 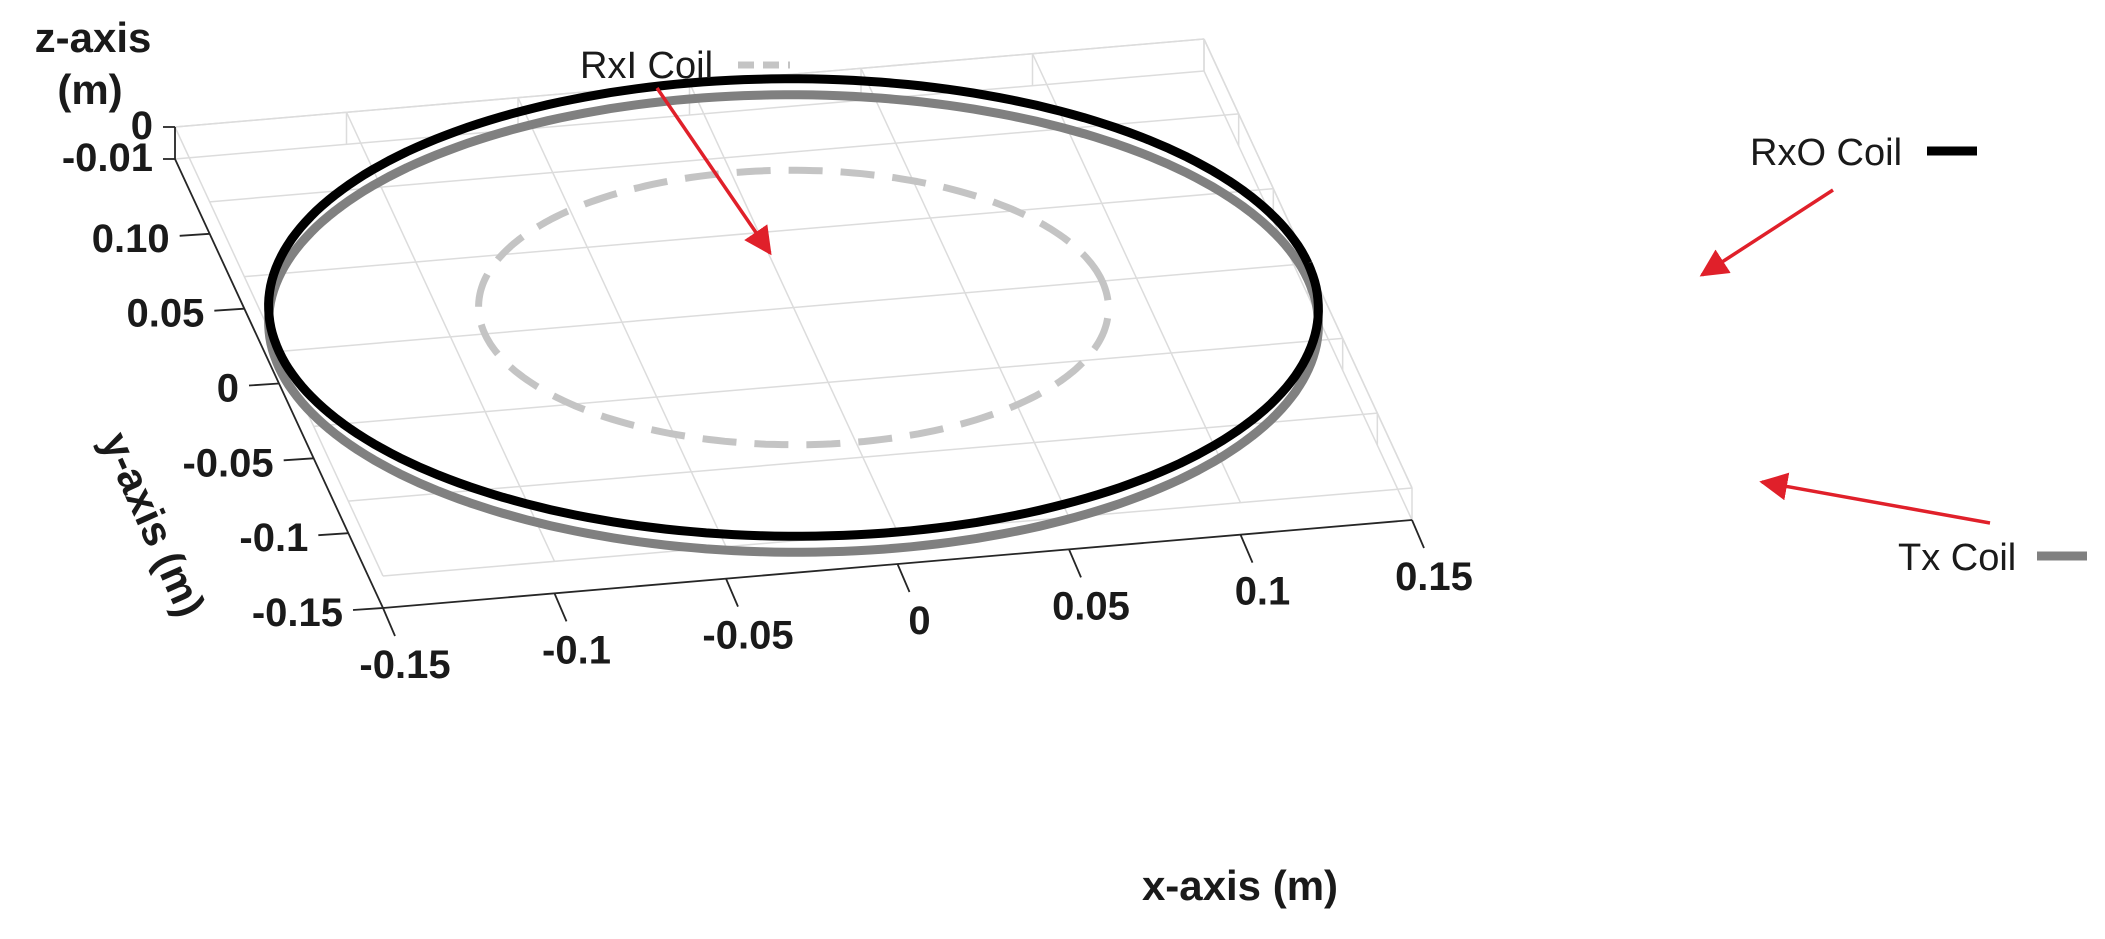 I want to click on x-tick-label-5: 0.1, so click(x=1263, y=592).